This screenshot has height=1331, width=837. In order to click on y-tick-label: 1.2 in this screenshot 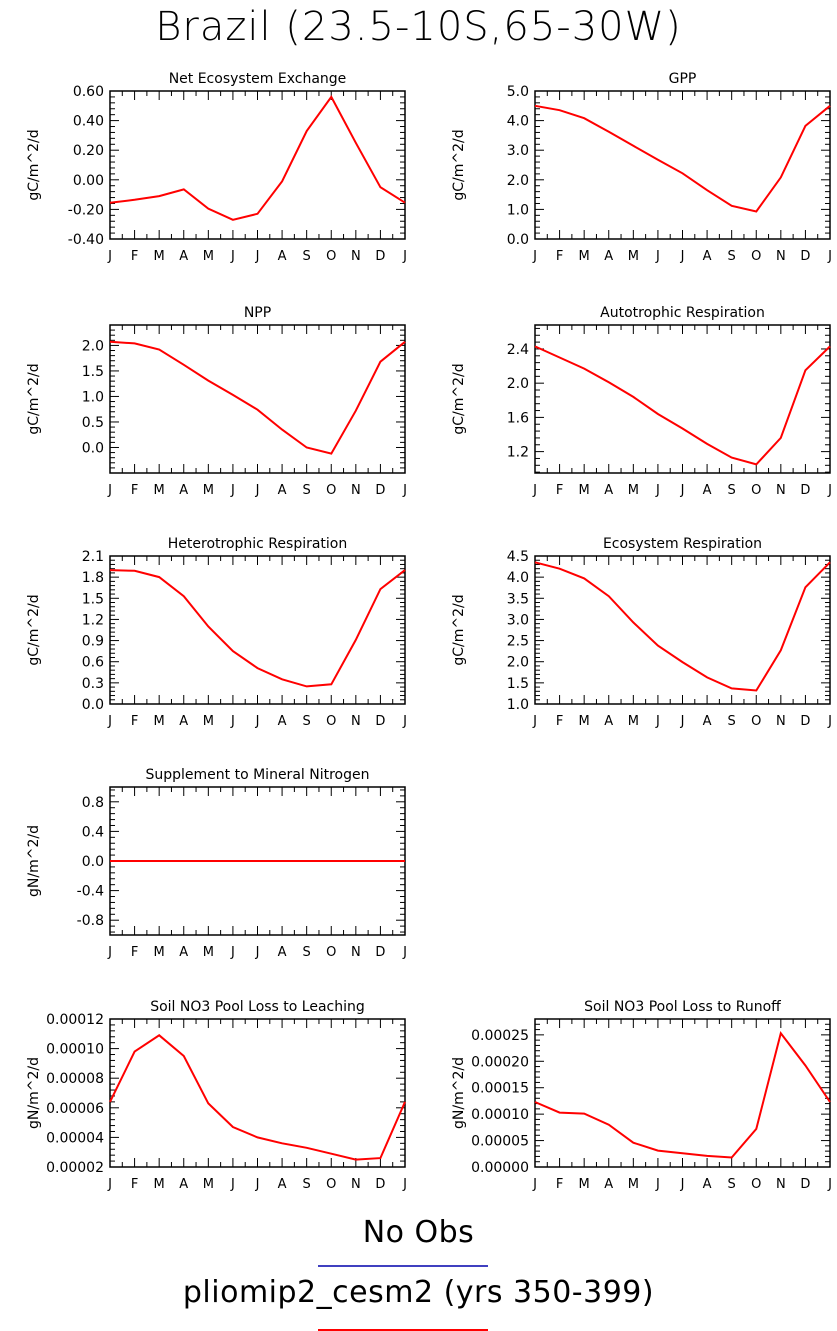, I will do `click(93, 620)`.